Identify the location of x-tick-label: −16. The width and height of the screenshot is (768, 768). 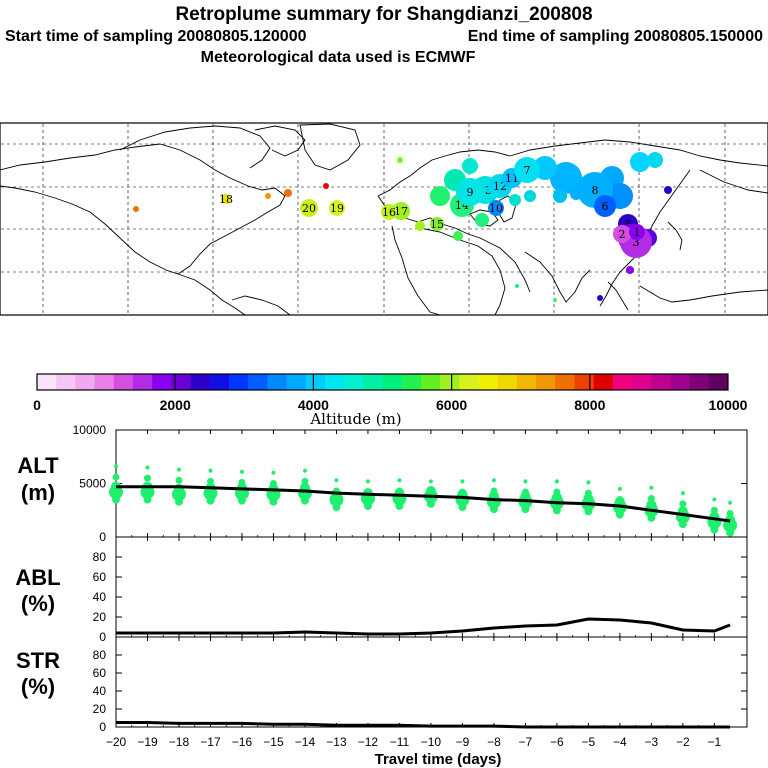
(242, 742).